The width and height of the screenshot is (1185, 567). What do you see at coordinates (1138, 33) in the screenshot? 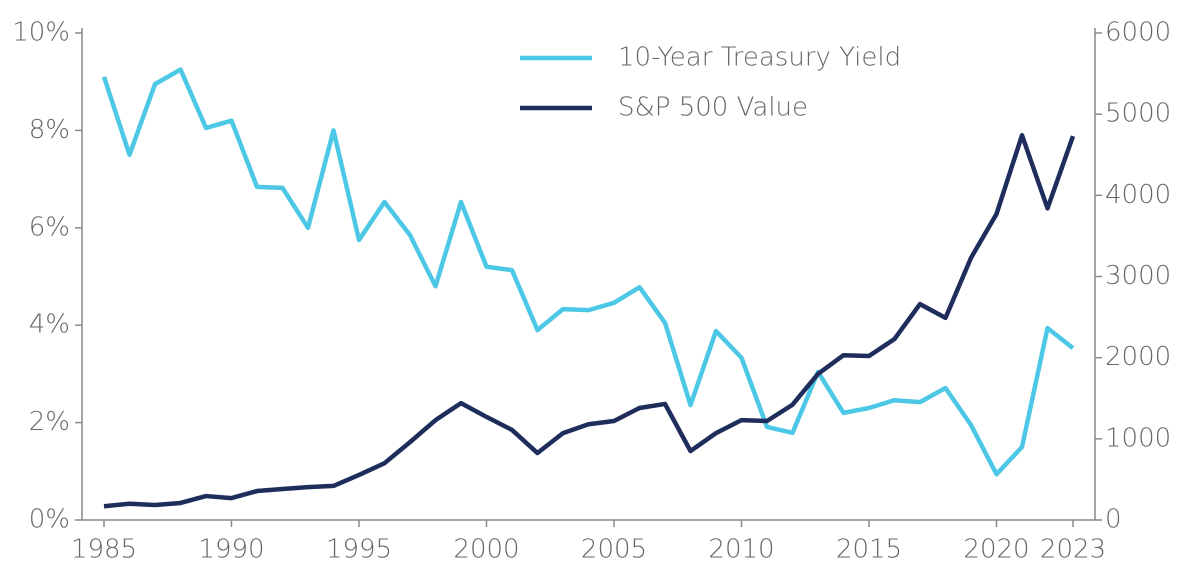
I see `y2-tick-label: 6000` at bounding box center [1138, 33].